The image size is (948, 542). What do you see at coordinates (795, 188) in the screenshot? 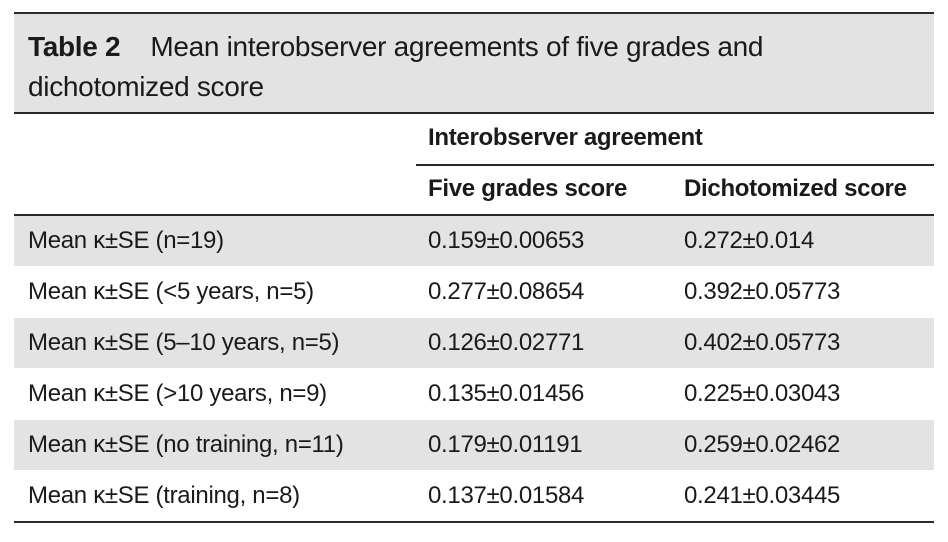
I see `column-header-dichotomized: Dichotomized score` at bounding box center [795, 188].